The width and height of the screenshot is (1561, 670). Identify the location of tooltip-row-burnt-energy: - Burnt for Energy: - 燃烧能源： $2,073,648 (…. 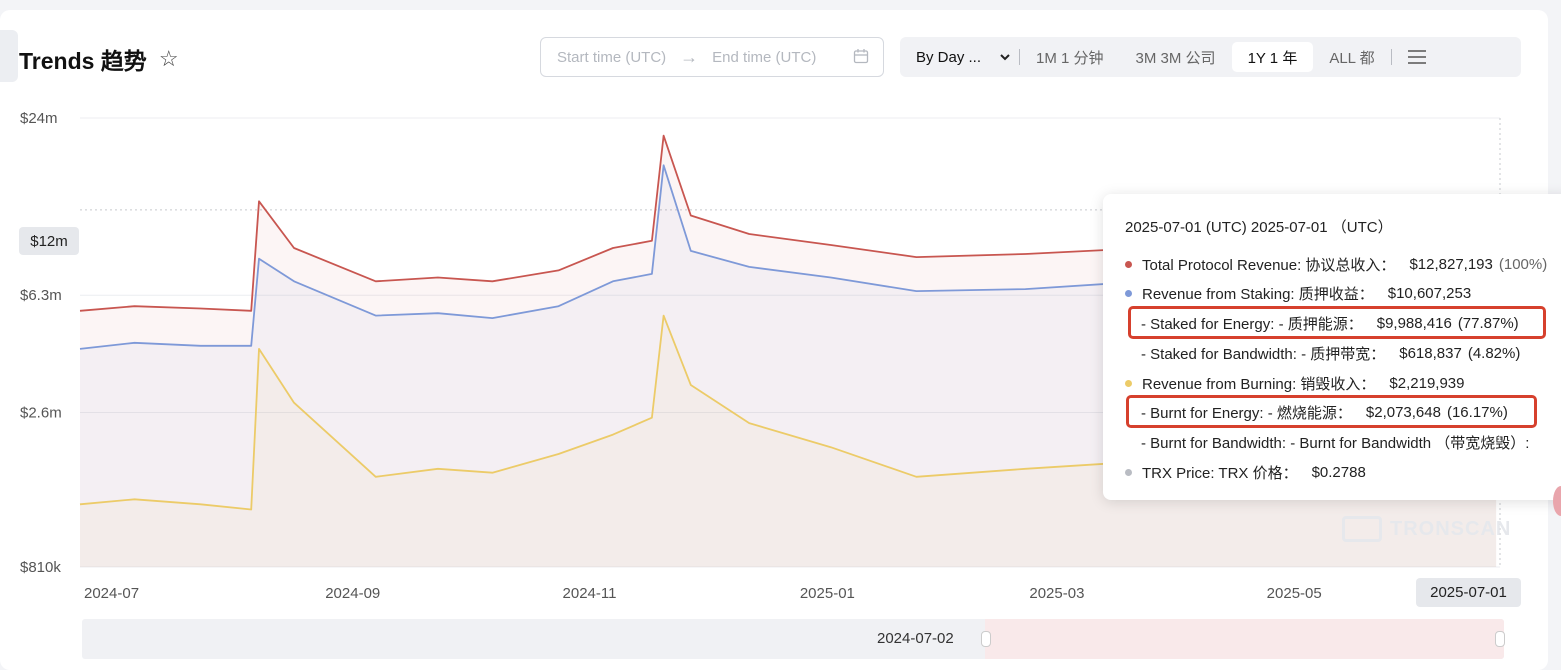
(1324, 412).